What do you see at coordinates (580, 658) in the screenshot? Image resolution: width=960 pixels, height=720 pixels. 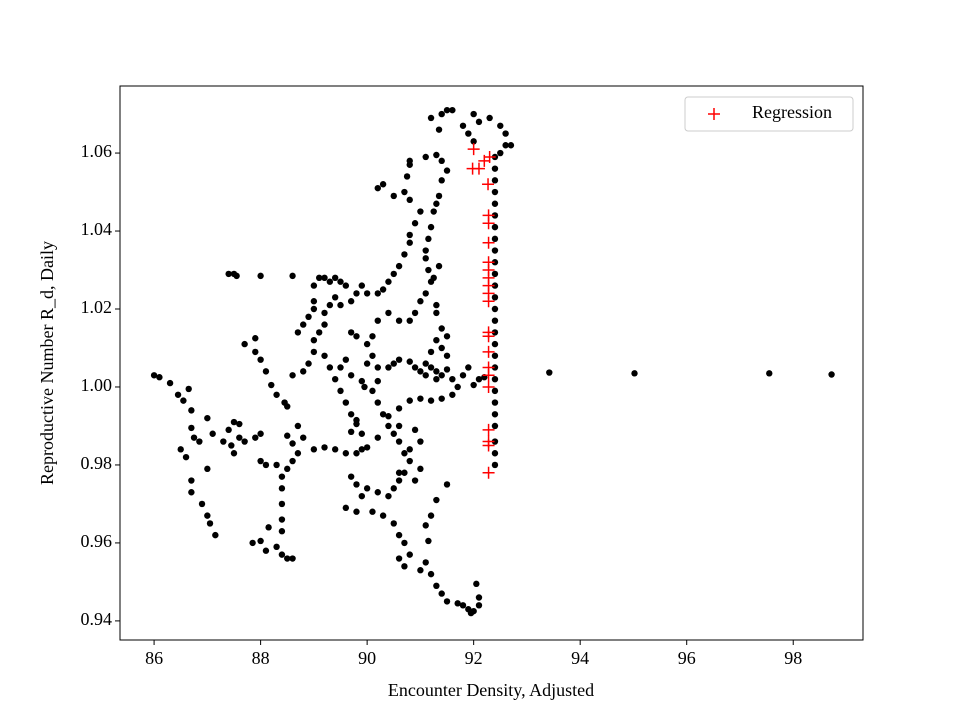 I see `x-tick-label: 94` at bounding box center [580, 658].